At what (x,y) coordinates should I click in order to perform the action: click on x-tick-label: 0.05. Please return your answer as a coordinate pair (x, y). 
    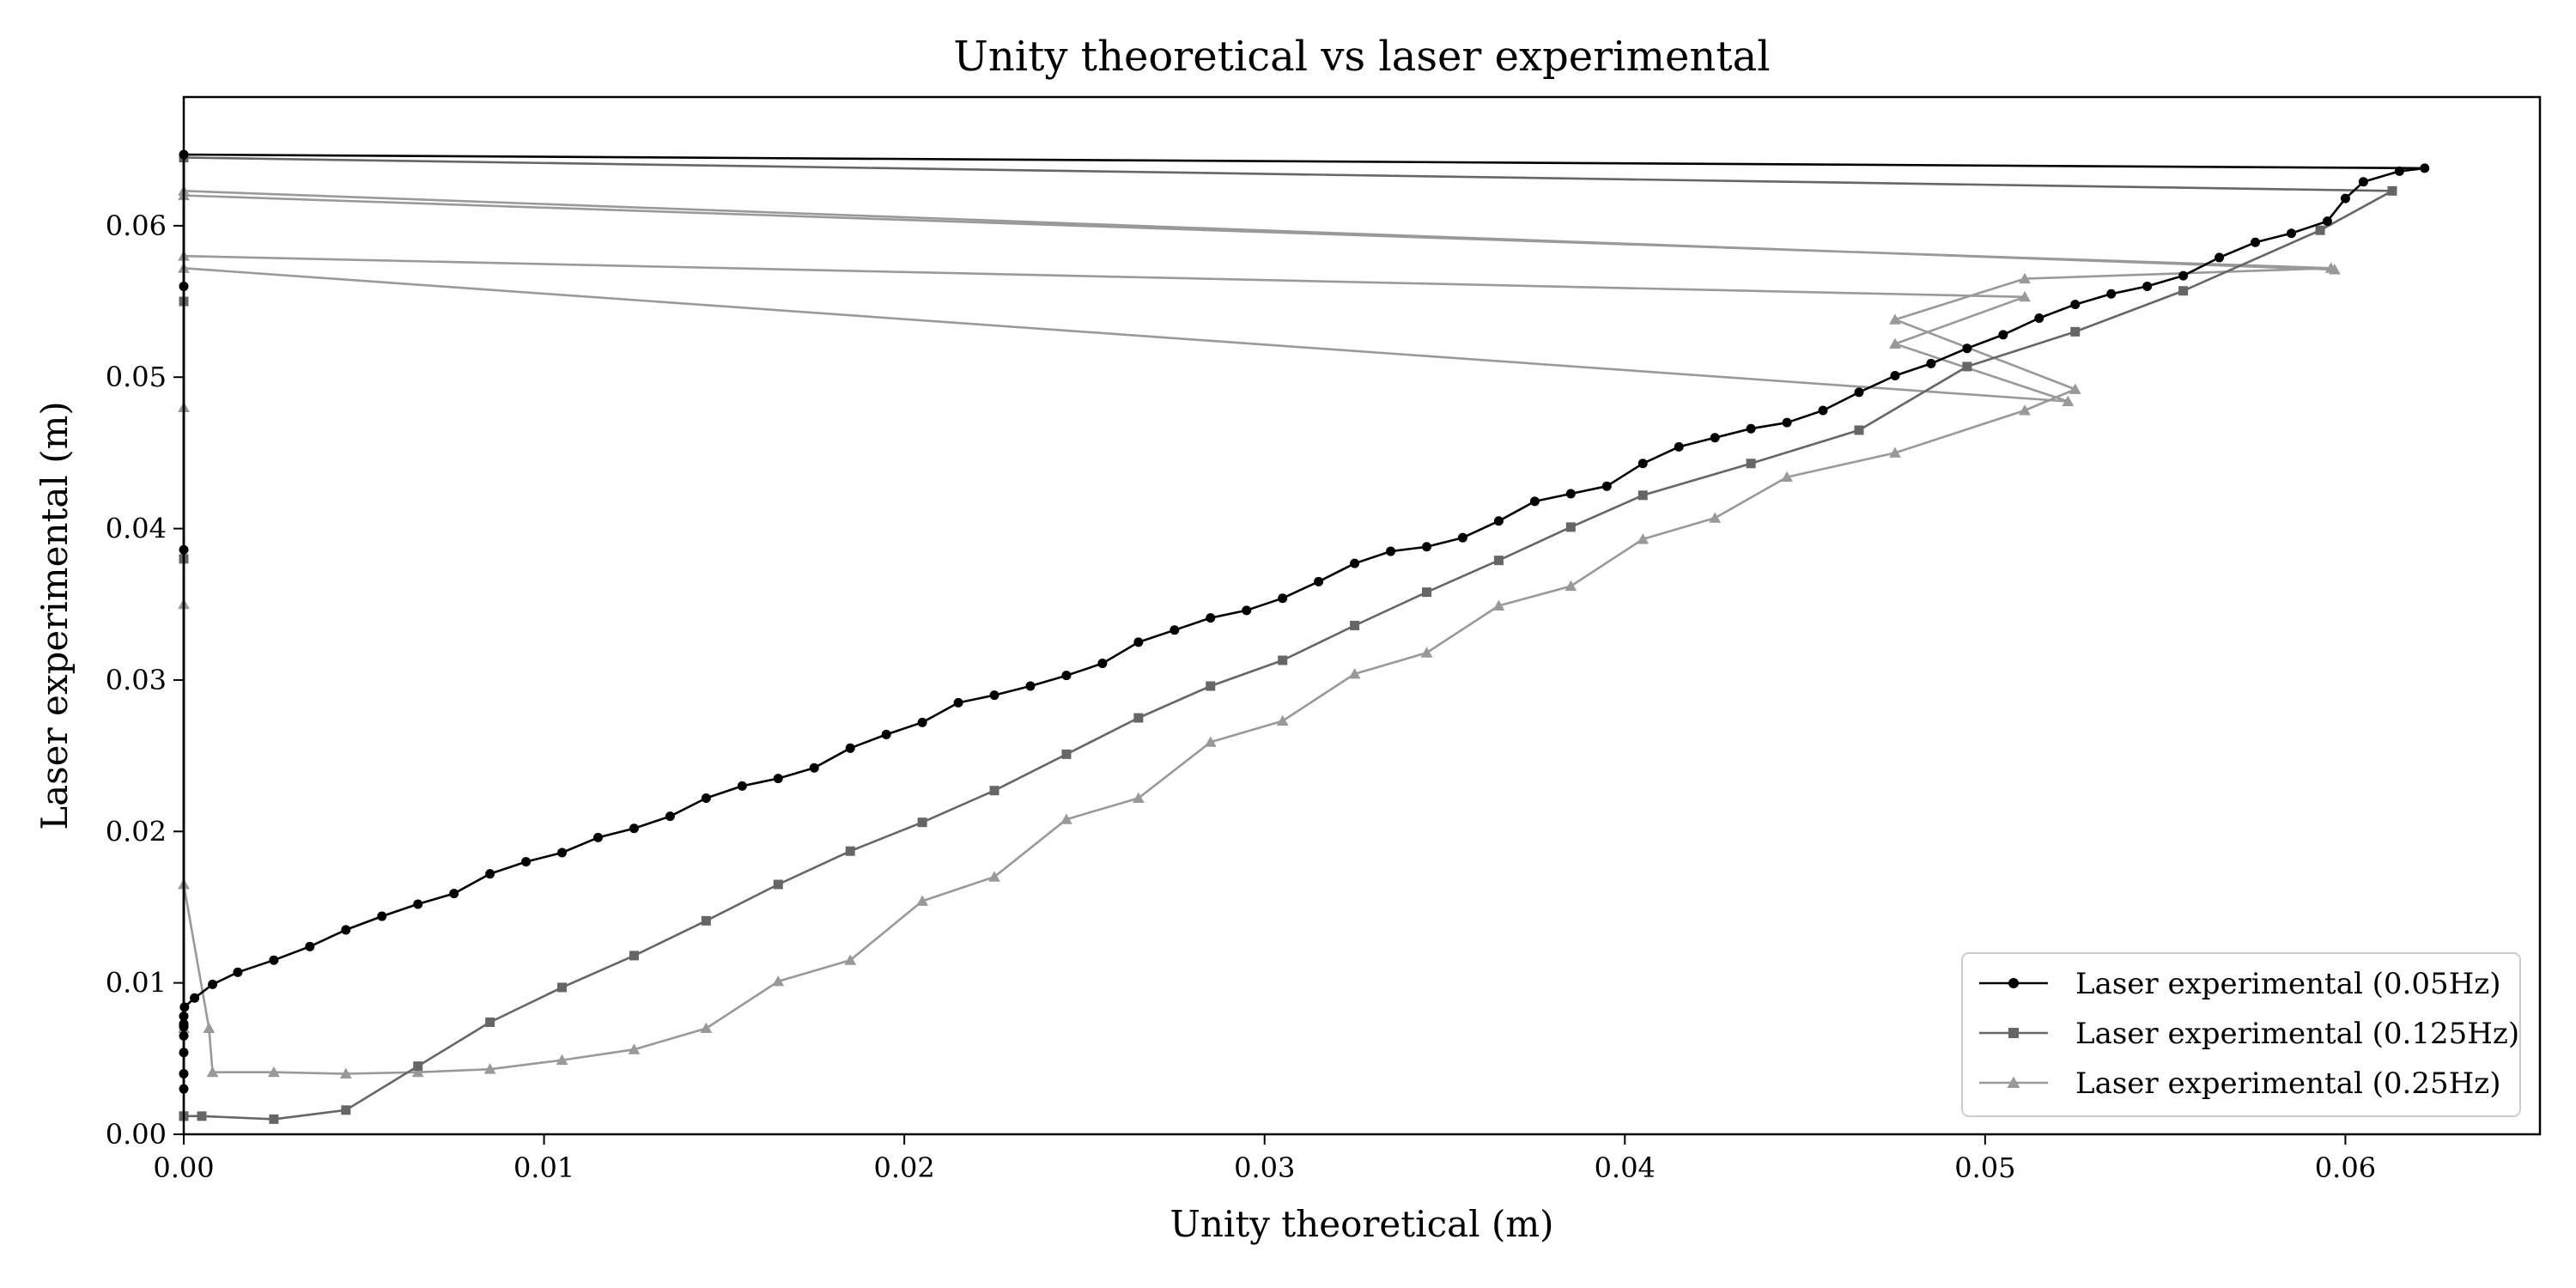
    Looking at the image, I should click on (1984, 1167).